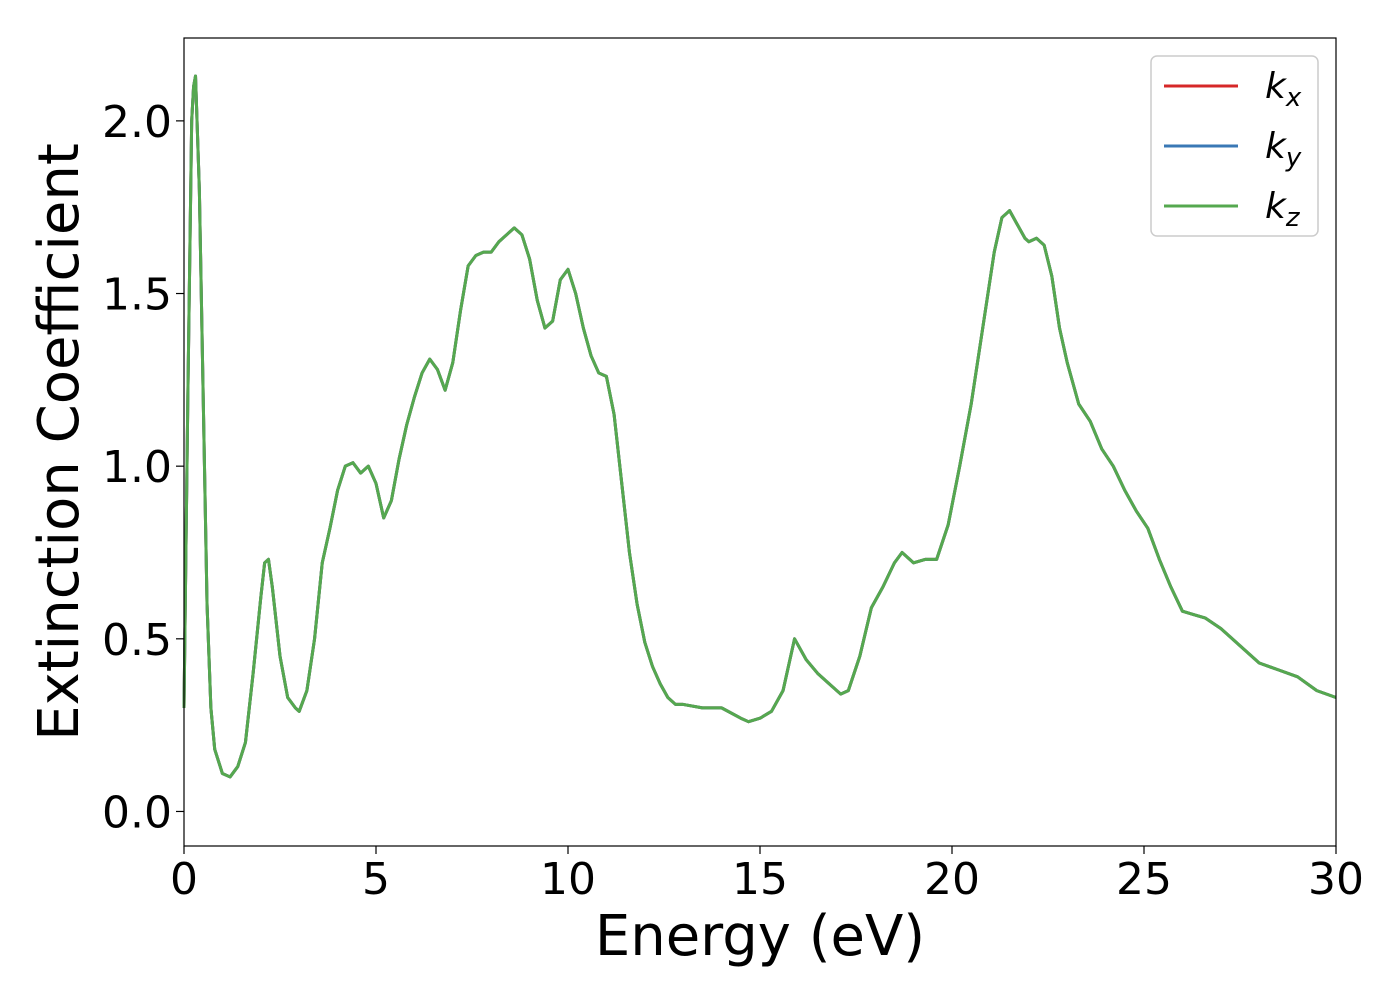 The image size is (1400, 1000). I want to click on legend: kx ky kz, so click(1234, 146).